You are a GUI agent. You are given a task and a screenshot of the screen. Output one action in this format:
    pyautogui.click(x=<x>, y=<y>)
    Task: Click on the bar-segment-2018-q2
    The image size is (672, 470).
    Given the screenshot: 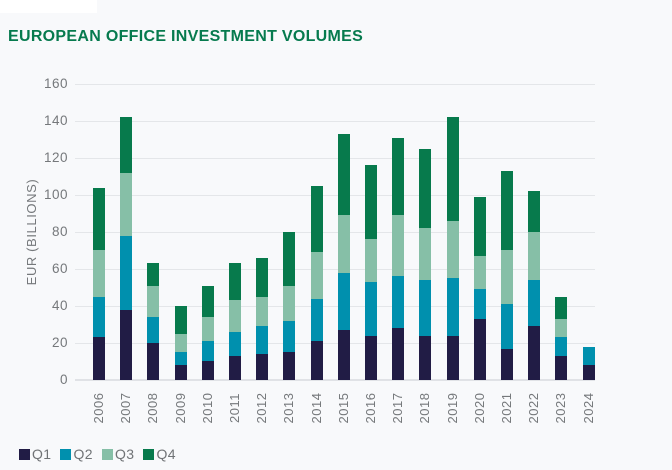 What is the action you would take?
    pyautogui.click(x=425, y=308)
    